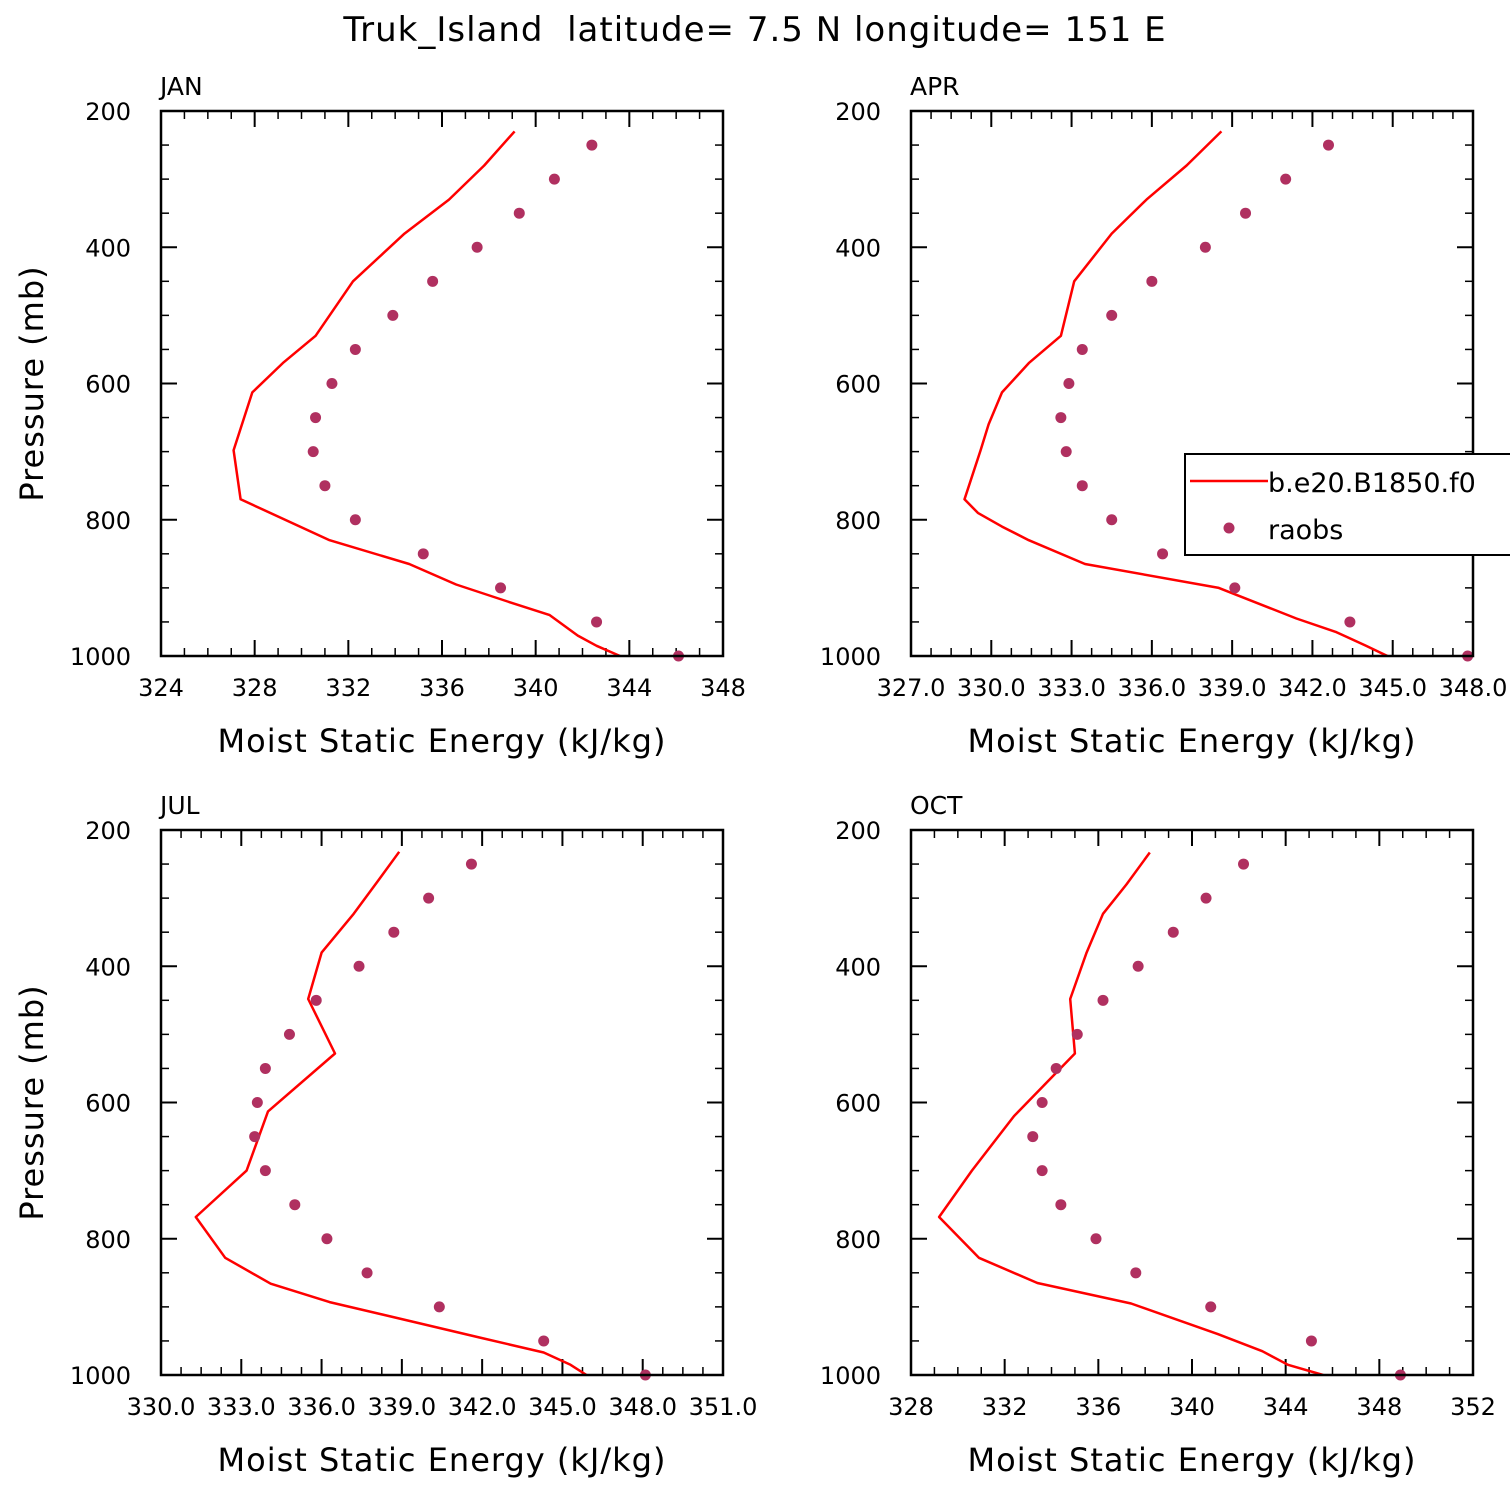 Image resolution: width=1510 pixels, height=1510 pixels. Describe the element at coordinates (1372, 483) in the screenshot. I see `legend-label-model: b.e20.B1850.f0` at that location.